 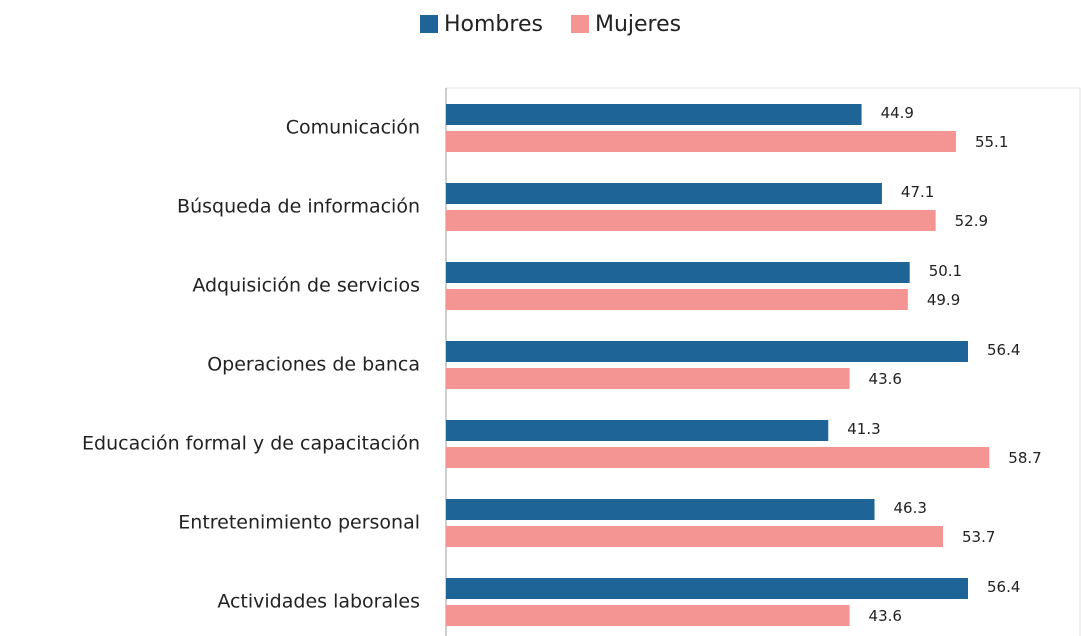 I want to click on y-tick-label: Búsqueda de información, so click(x=298, y=207).